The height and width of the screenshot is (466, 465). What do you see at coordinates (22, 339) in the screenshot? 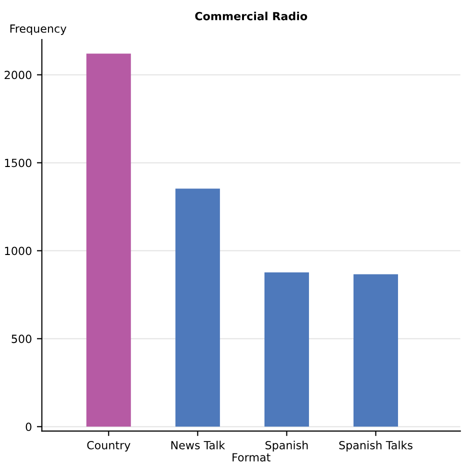
I see `y-tick-label: 500` at bounding box center [22, 339].